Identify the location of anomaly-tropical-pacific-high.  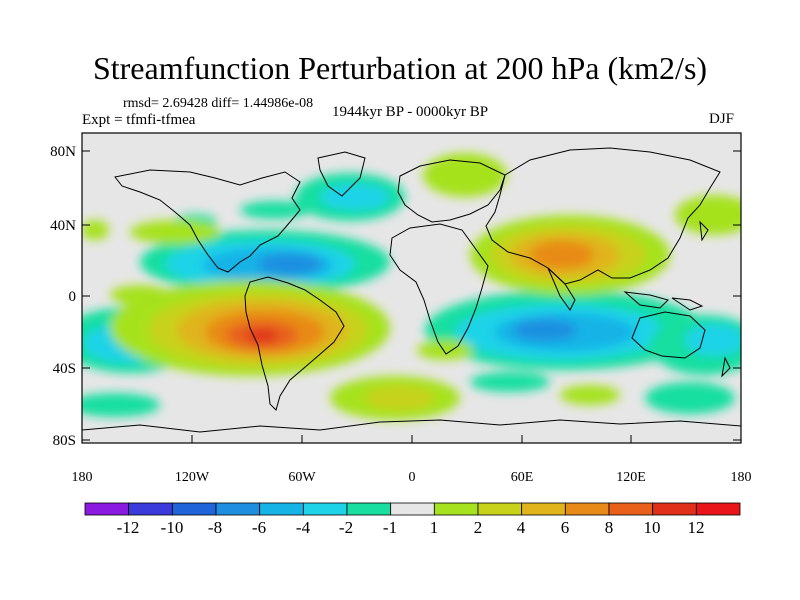
(140, 295).